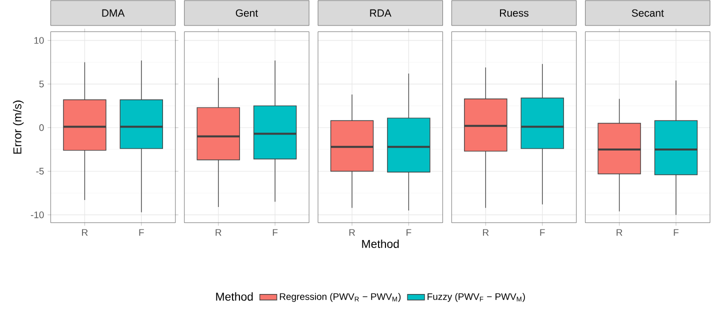  What do you see at coordinates (340, 297) in the screenshot?
I see `legend-label: Regression (PWV$_{R}$ − PWV$_{M}$)` at bounding box center [340, 297].